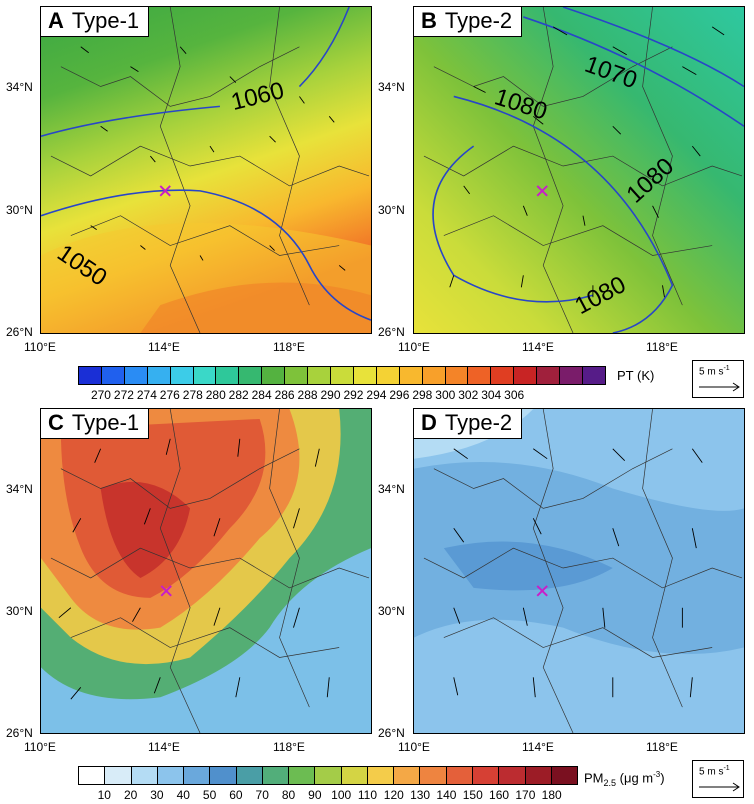 The image size is (754, 804). I want to click on pm25-colorbar-unit: PM2.5 (μg m-3), so click(624, 779).